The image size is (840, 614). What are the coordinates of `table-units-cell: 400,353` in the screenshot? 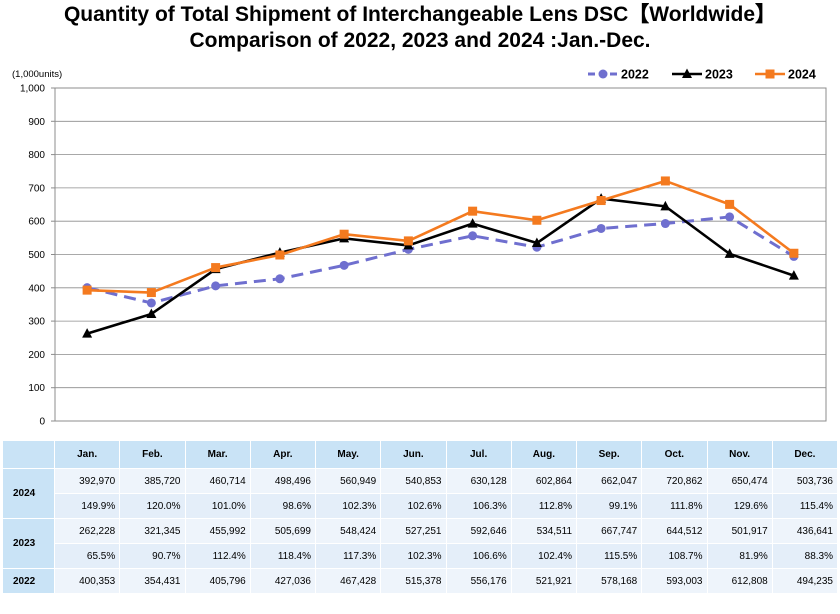 It's located at (87, 581).